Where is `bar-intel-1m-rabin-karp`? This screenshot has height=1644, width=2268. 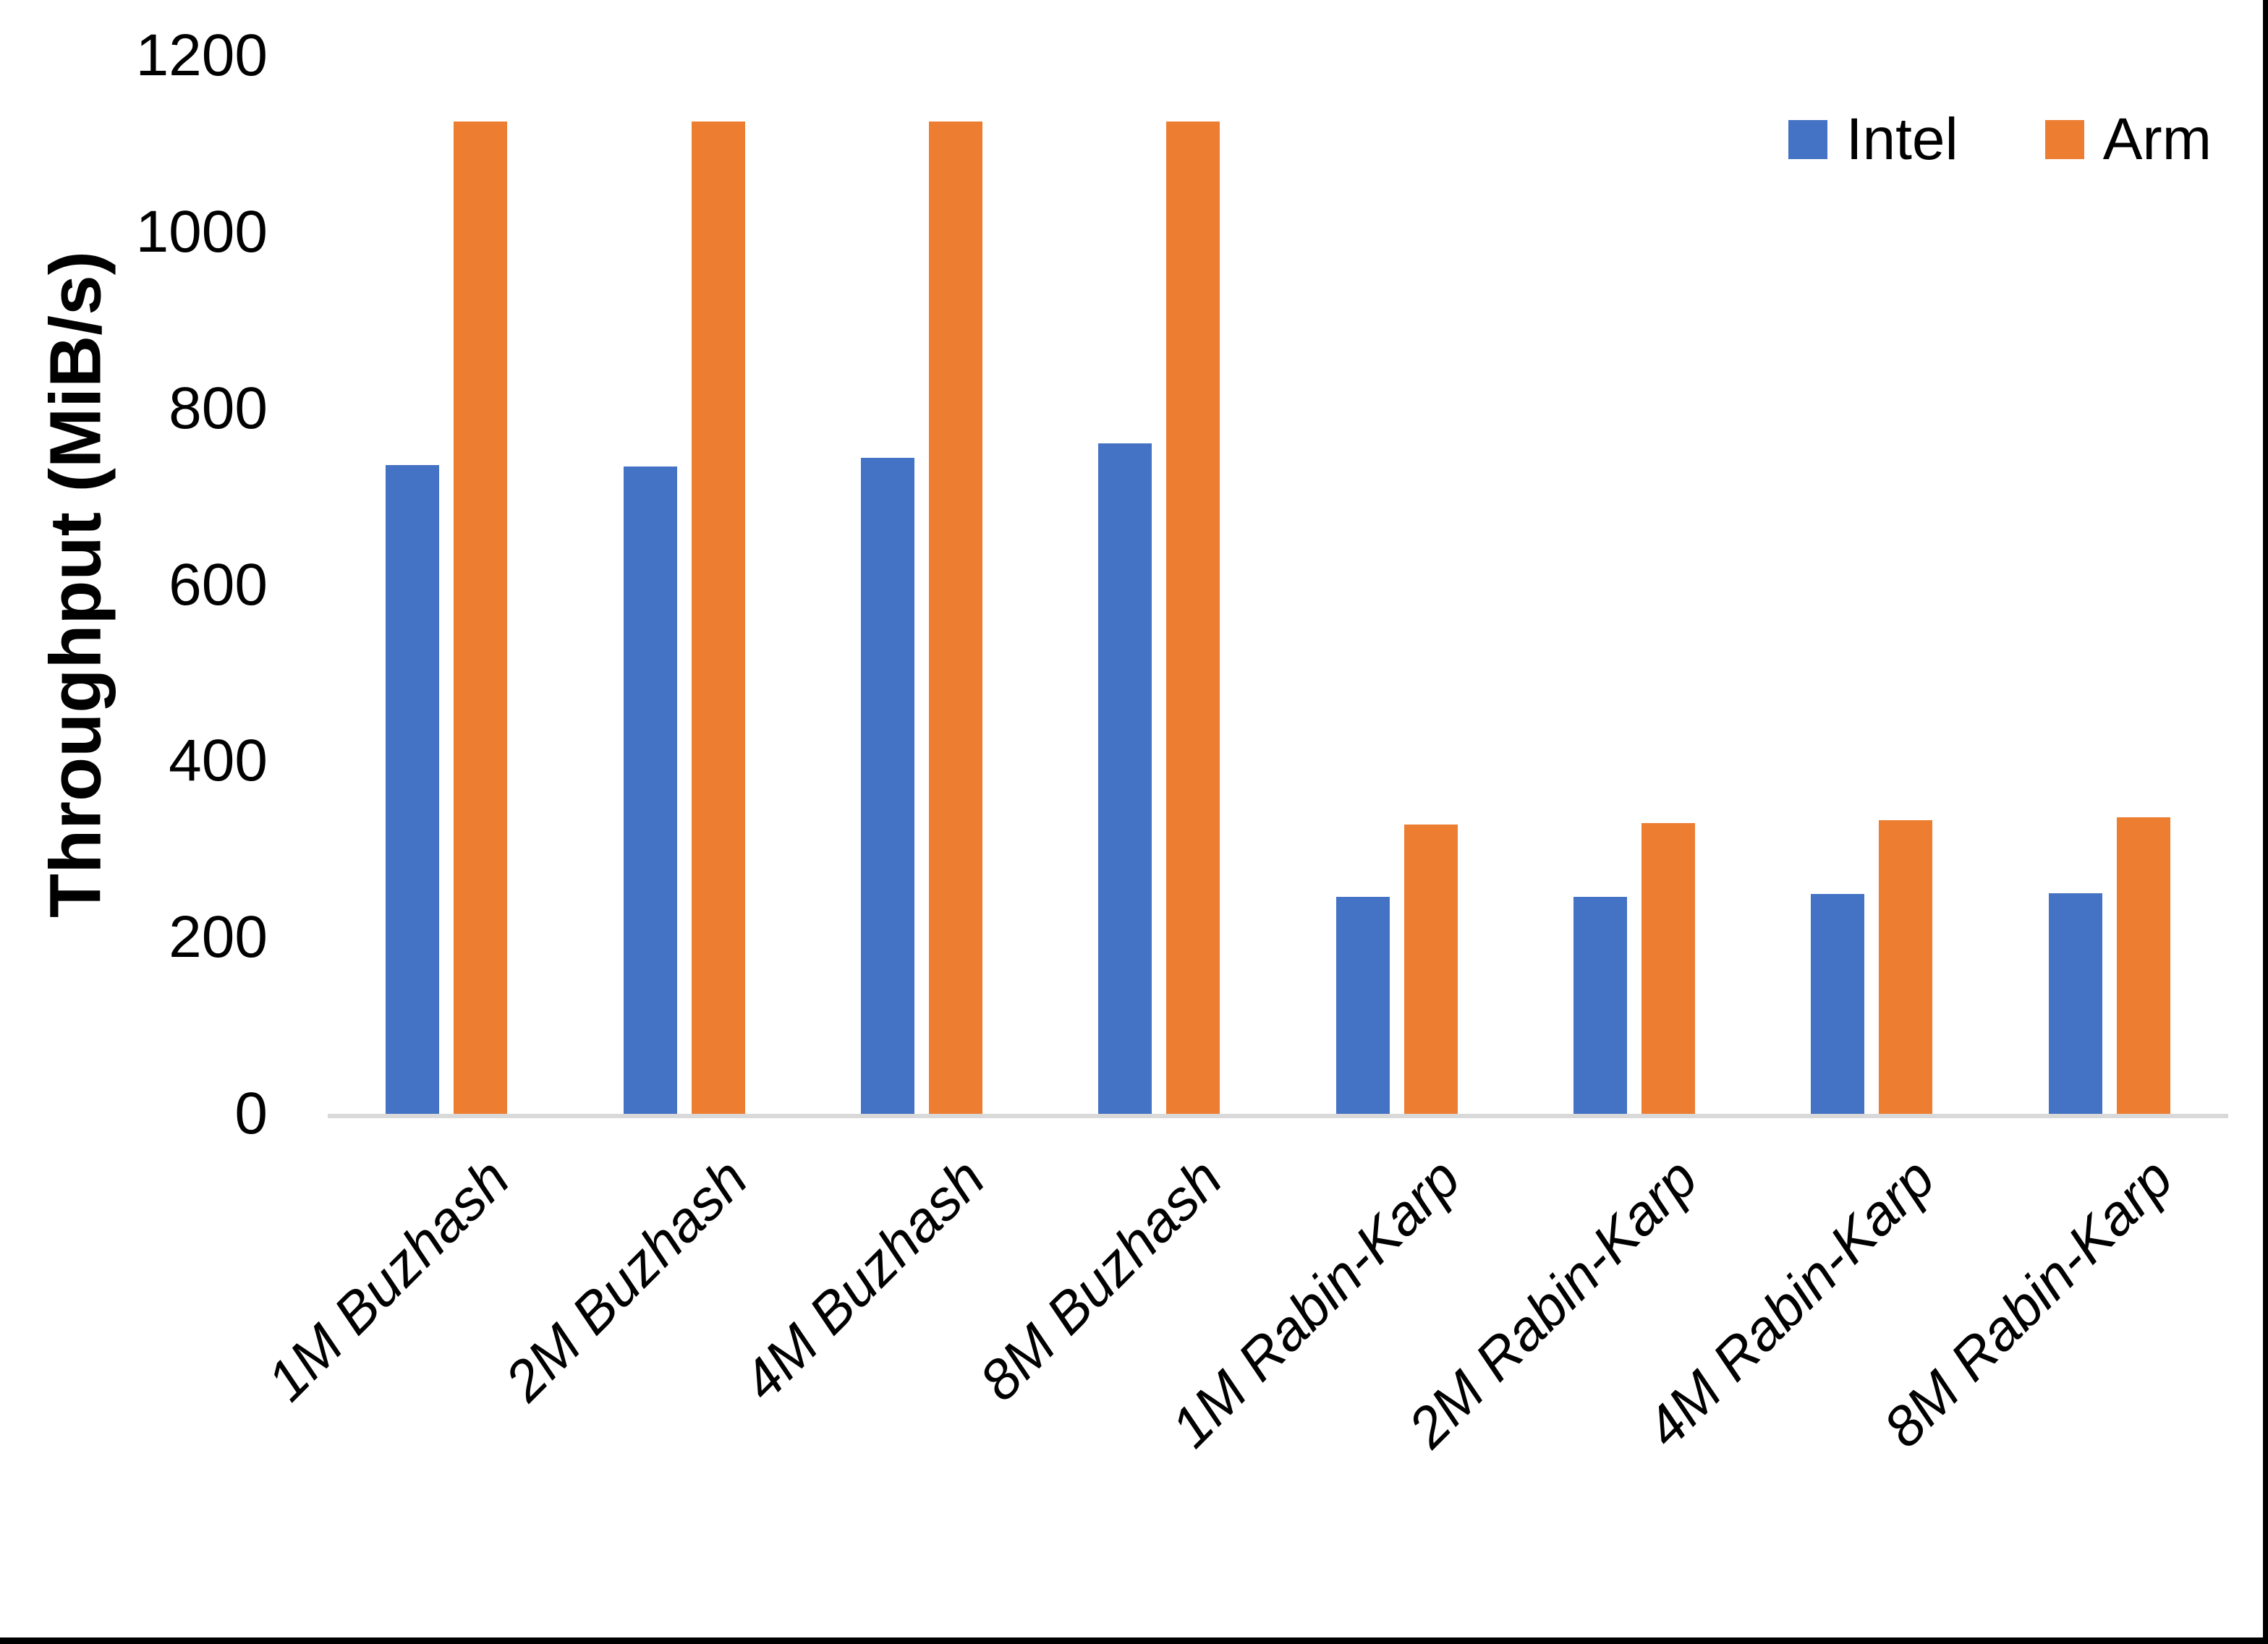
bar-intel-1m-rabin-karp is located at coordinates (1362, 1005).